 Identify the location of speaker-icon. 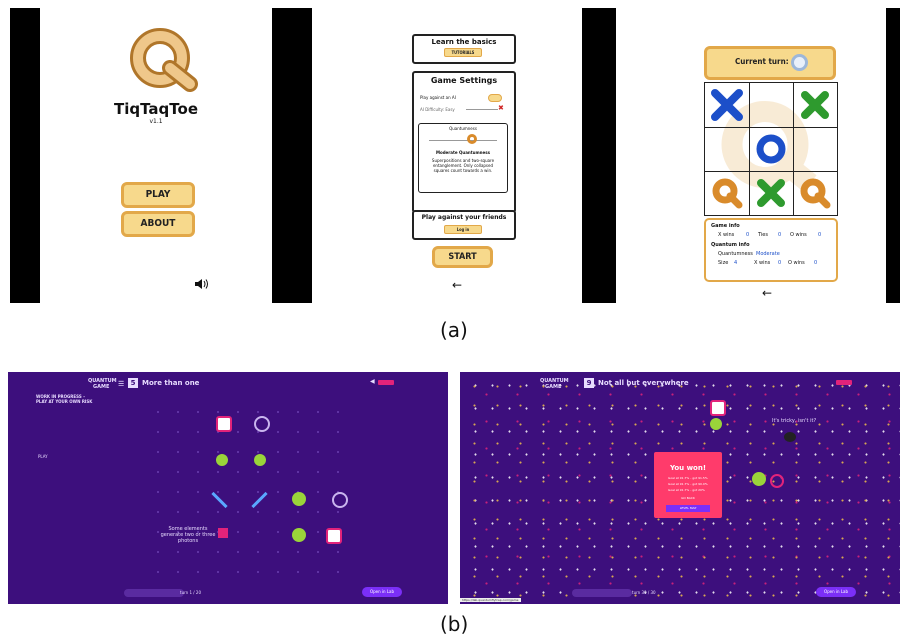
(202, 284).